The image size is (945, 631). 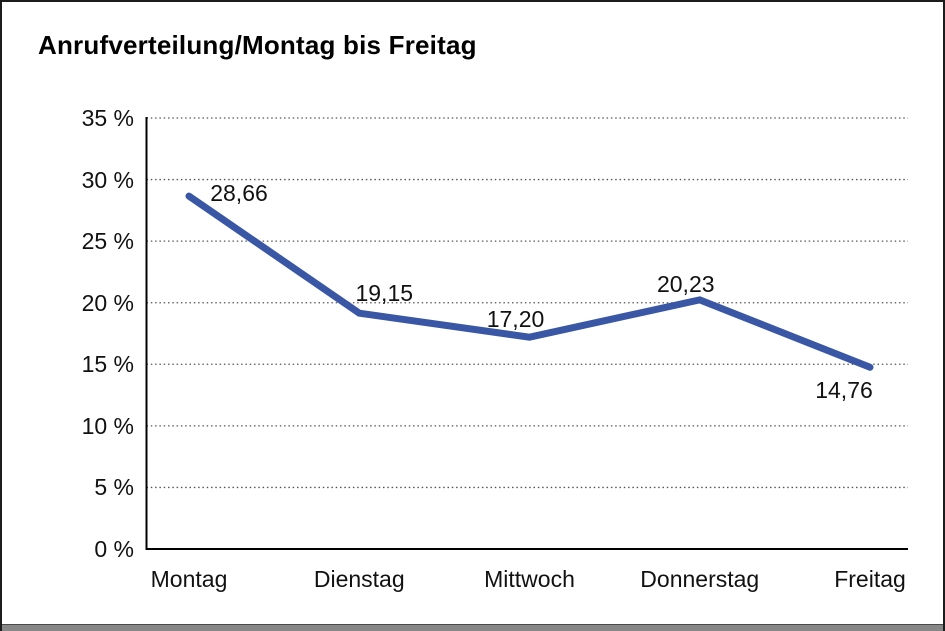 What do you see at coordinates (107, 302) in the screenshot?
I see `y-axis-tick-label: 20 %` at bounding box center [107, 302].